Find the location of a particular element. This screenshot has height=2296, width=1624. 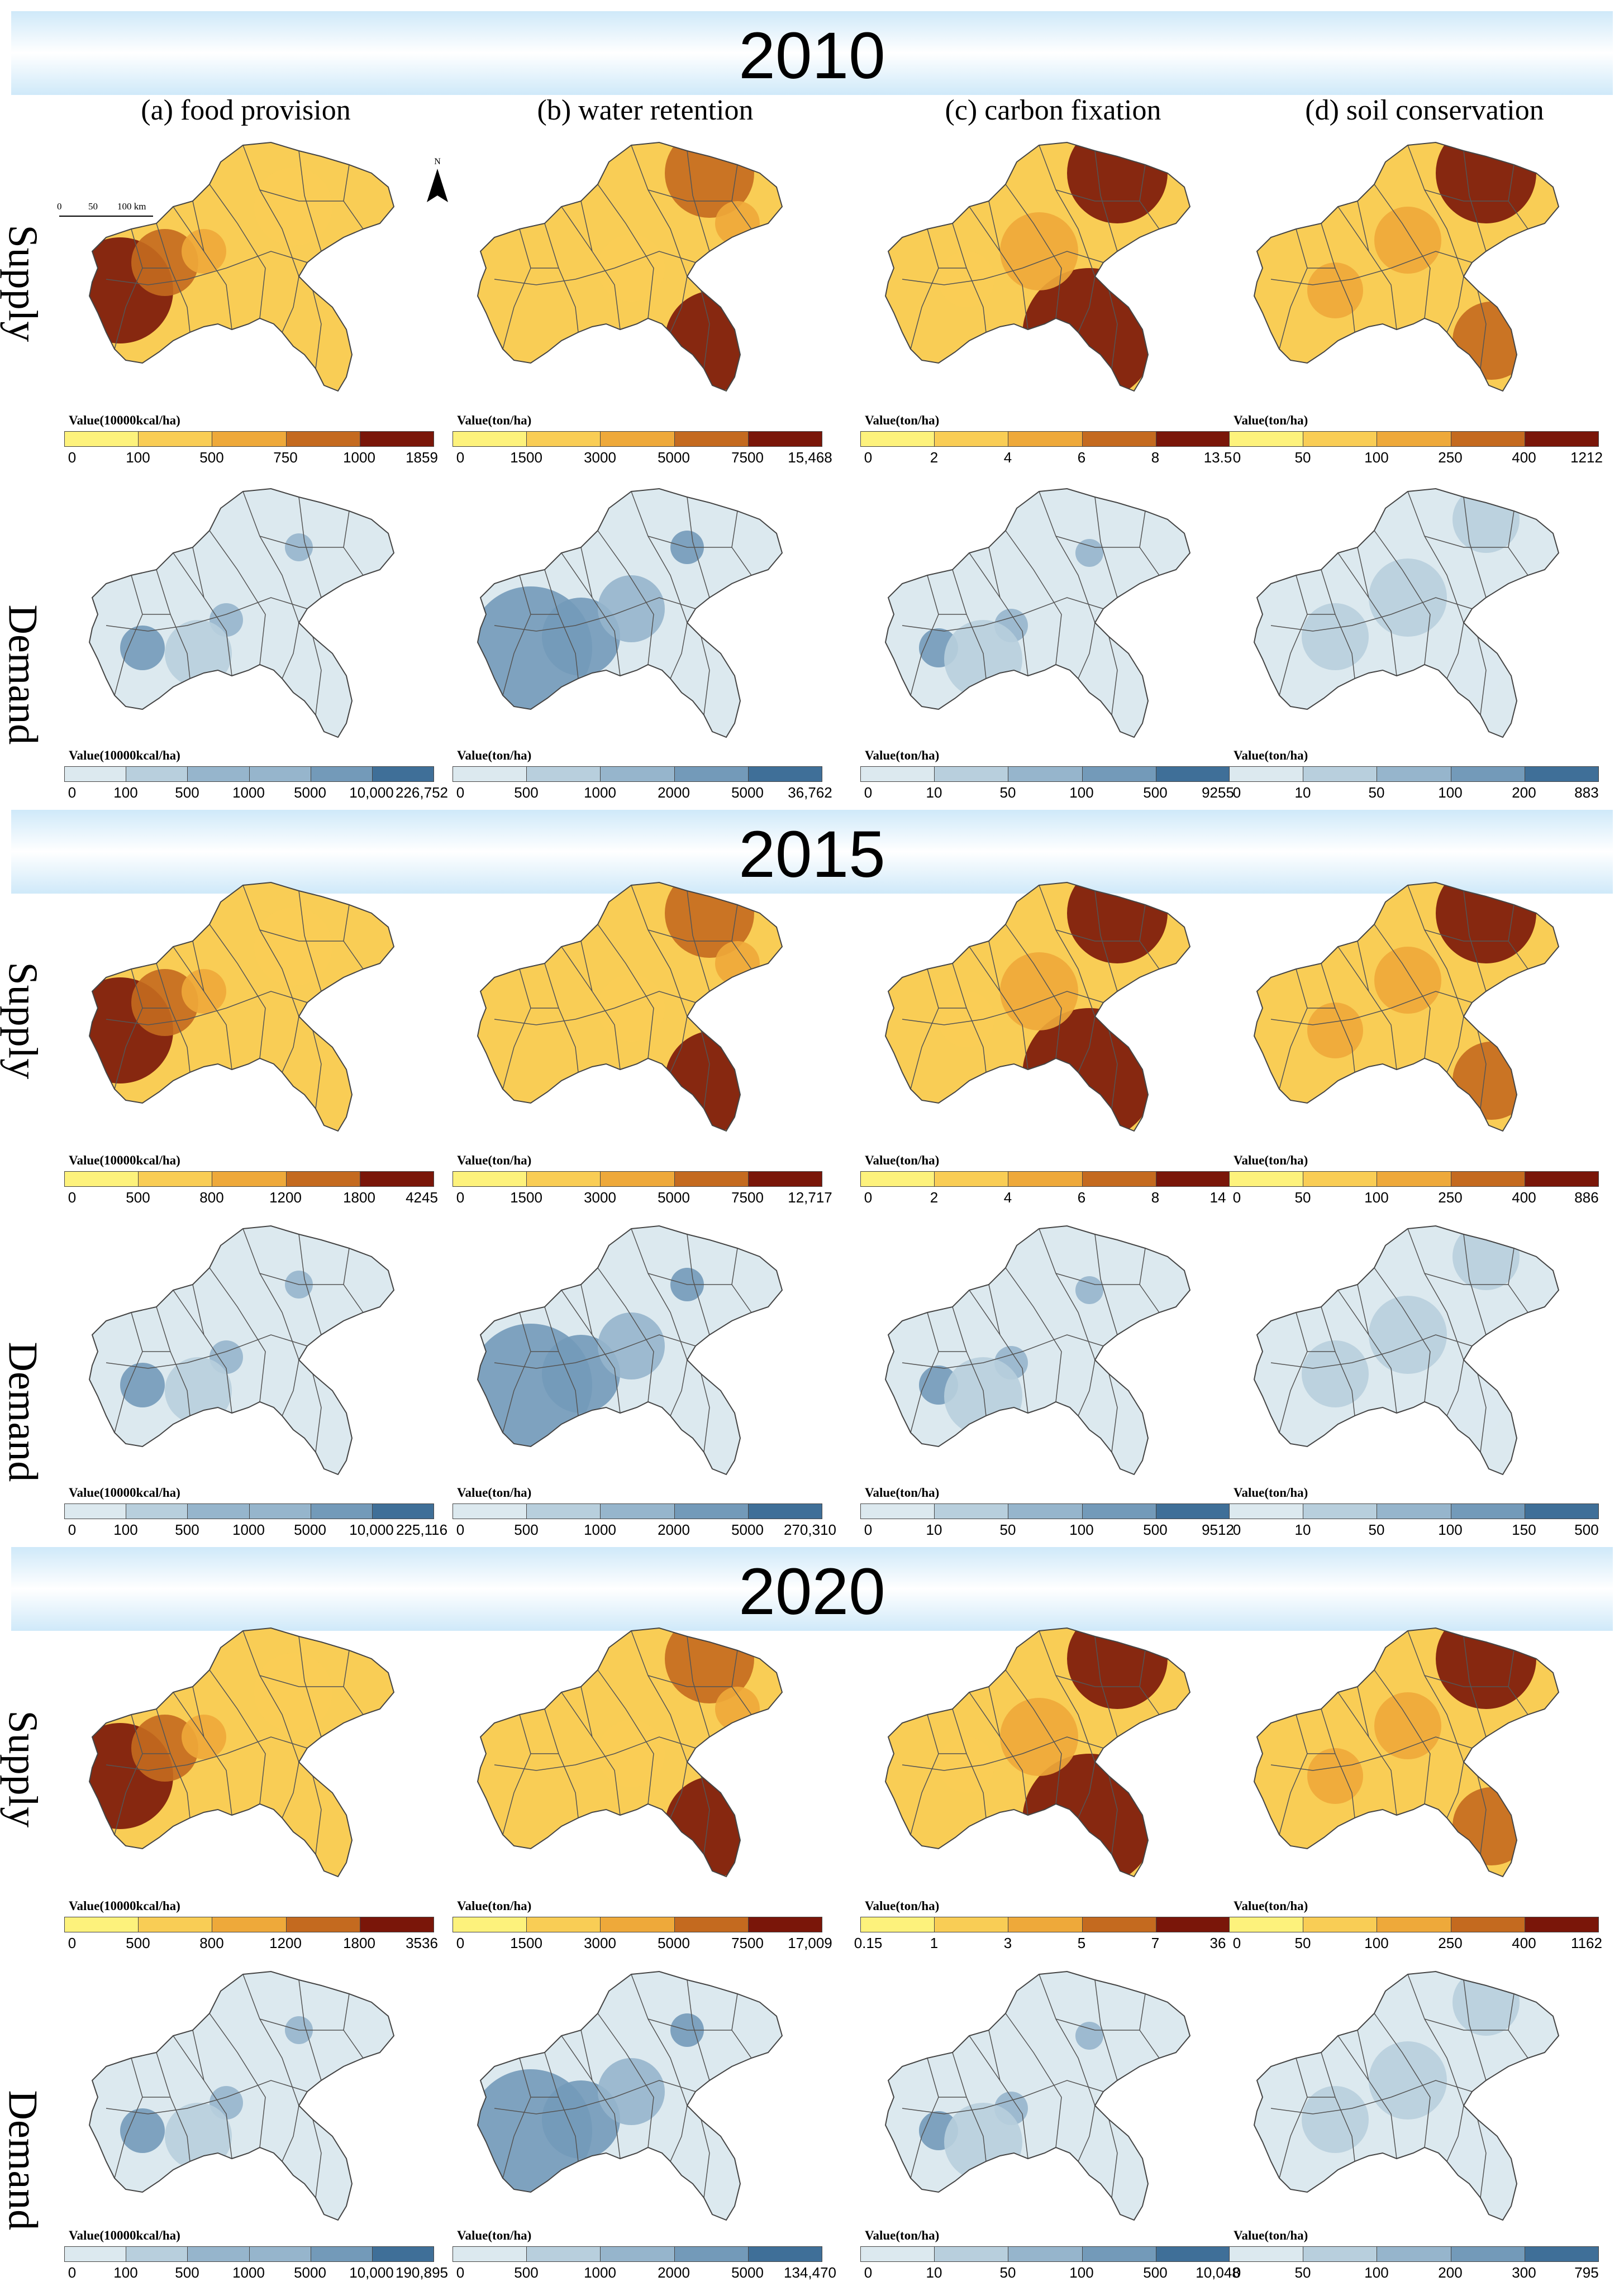

column-title-food-provision: (a) food provision is located at coordinates (246, 110).